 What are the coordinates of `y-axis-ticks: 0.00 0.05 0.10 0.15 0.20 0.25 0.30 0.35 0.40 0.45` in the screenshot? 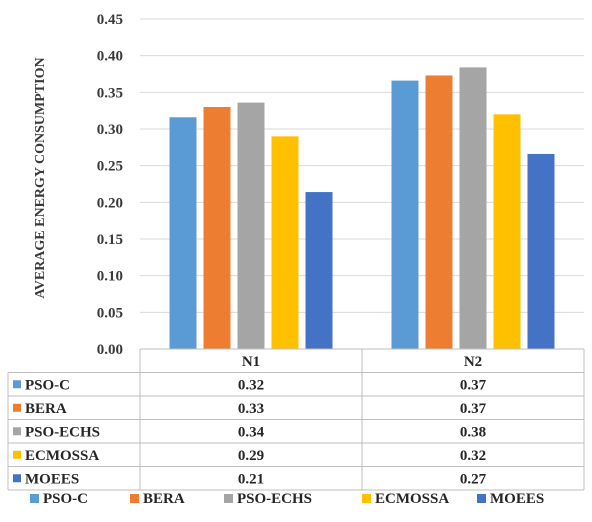 It's located at (110, 185).